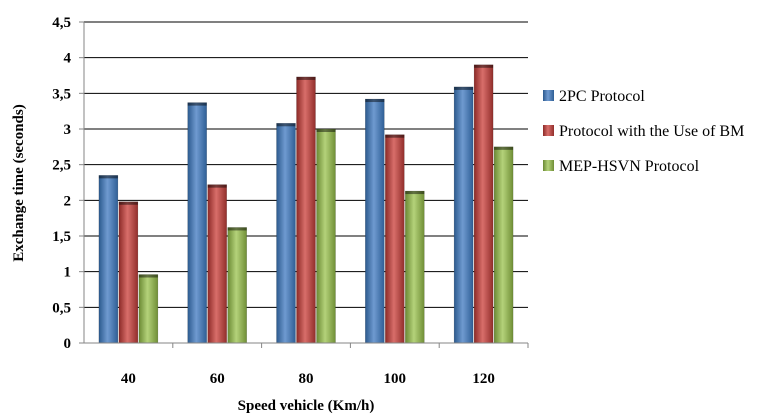 The height and width of the screenshot is (417, 778). Describe the element at coordinates (306, 379) in the screenshot. I see `x-tick-label: 80` at that location.